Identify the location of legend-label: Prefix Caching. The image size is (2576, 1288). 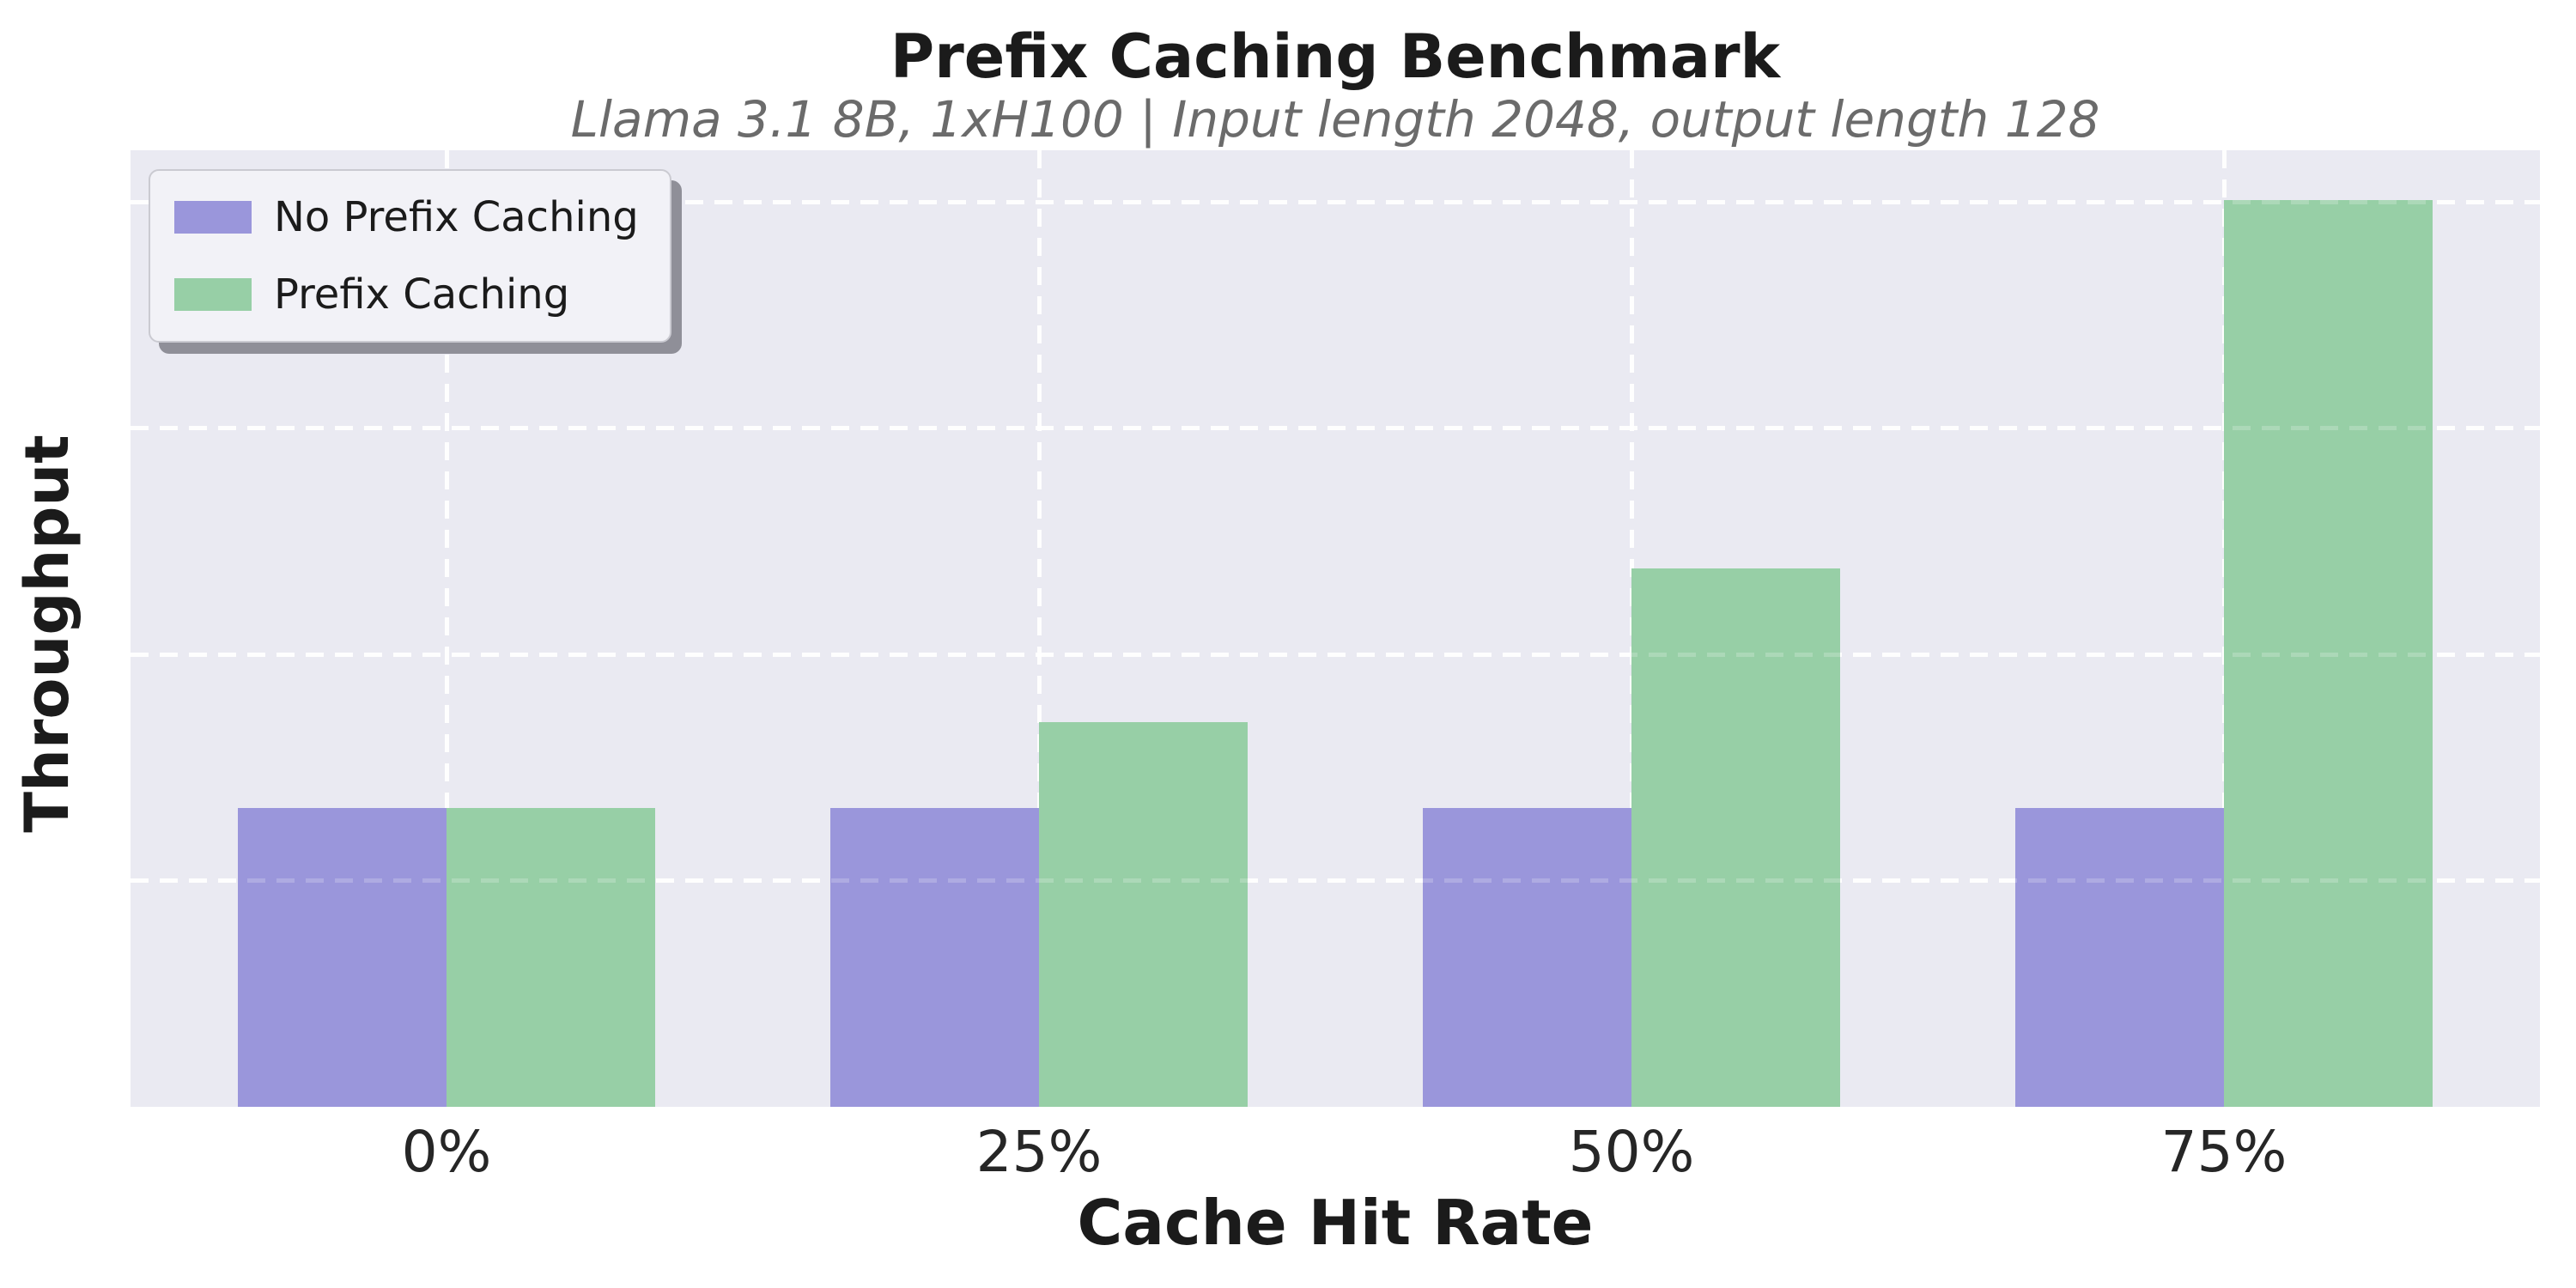
(422, 294).